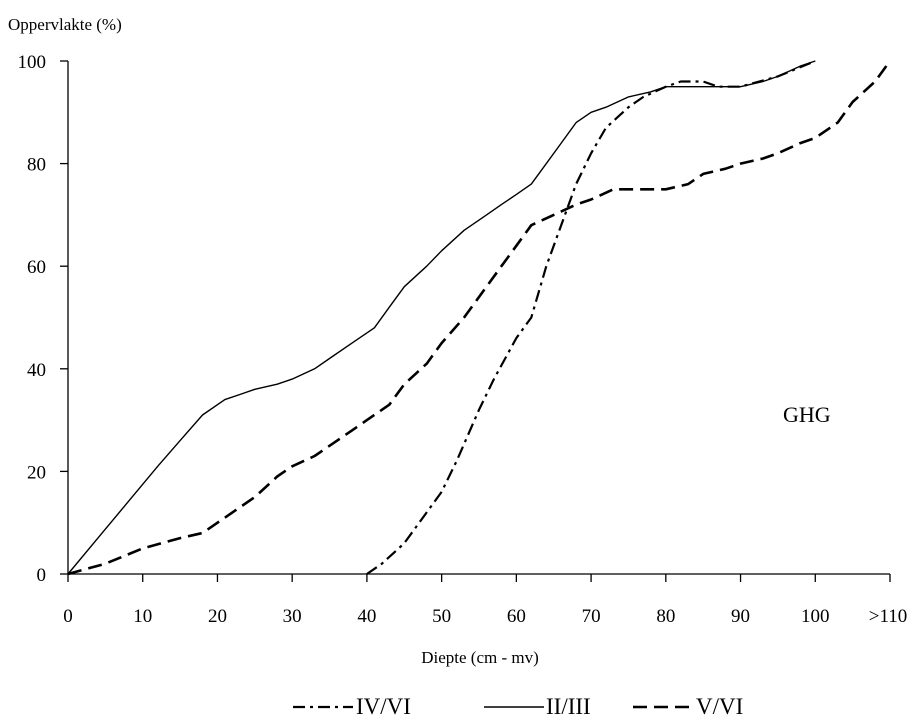  Describe the element at coordinates (36, 472) in the screenshot. I see `y-tick-label: 20` at that location.